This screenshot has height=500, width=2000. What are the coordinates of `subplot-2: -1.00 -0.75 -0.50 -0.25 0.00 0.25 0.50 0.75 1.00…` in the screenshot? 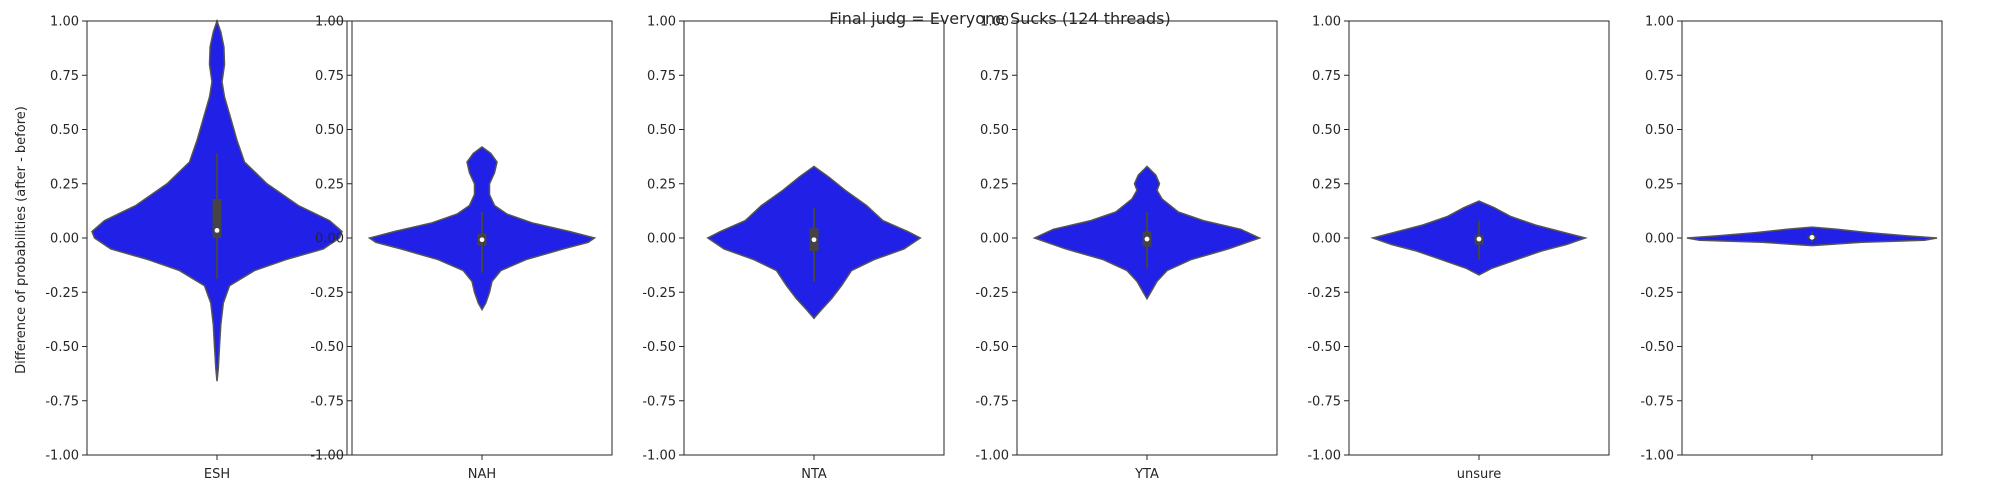 It's located at (461, 248).